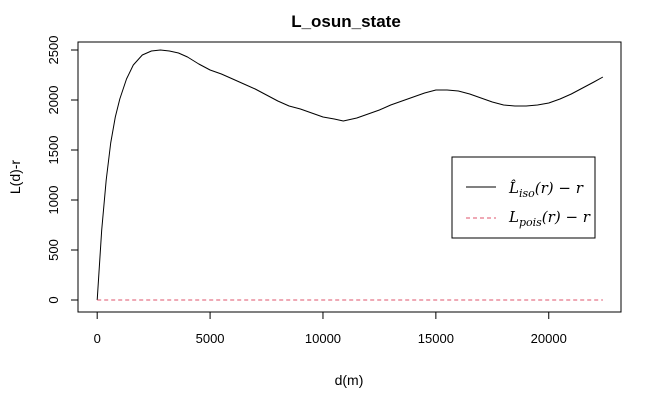  Describe the element at coordinates (530, 222) in the screenshot. I see `legend-pois-sub: pois` at that location.